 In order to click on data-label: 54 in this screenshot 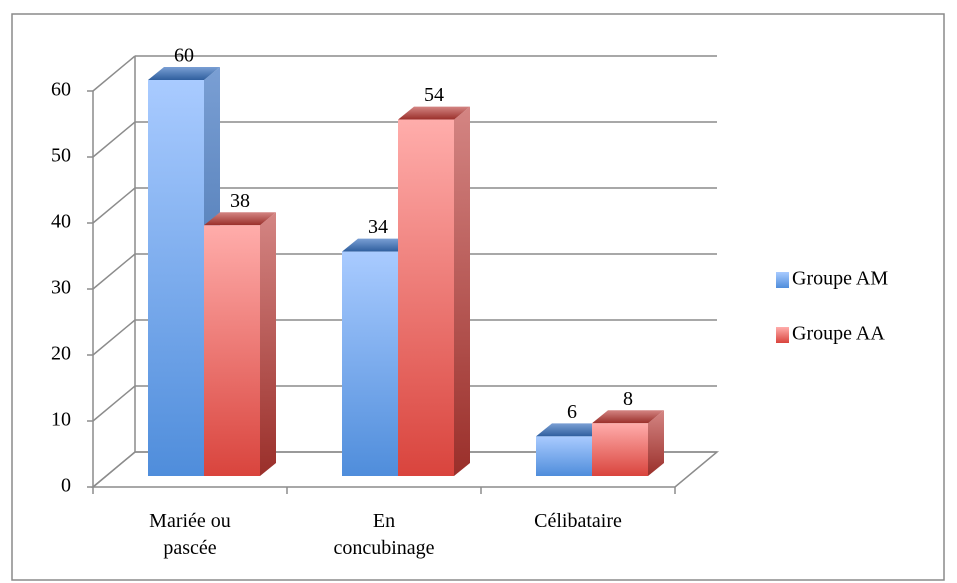, I will do `click(434, 95)`.